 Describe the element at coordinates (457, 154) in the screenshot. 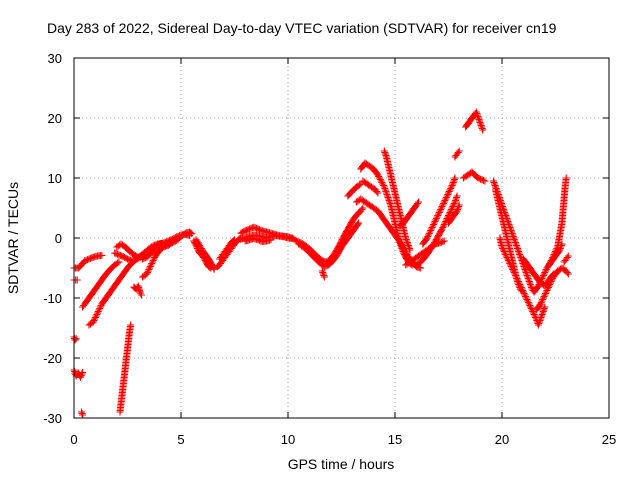

I see `series-arc-ai` at that location.